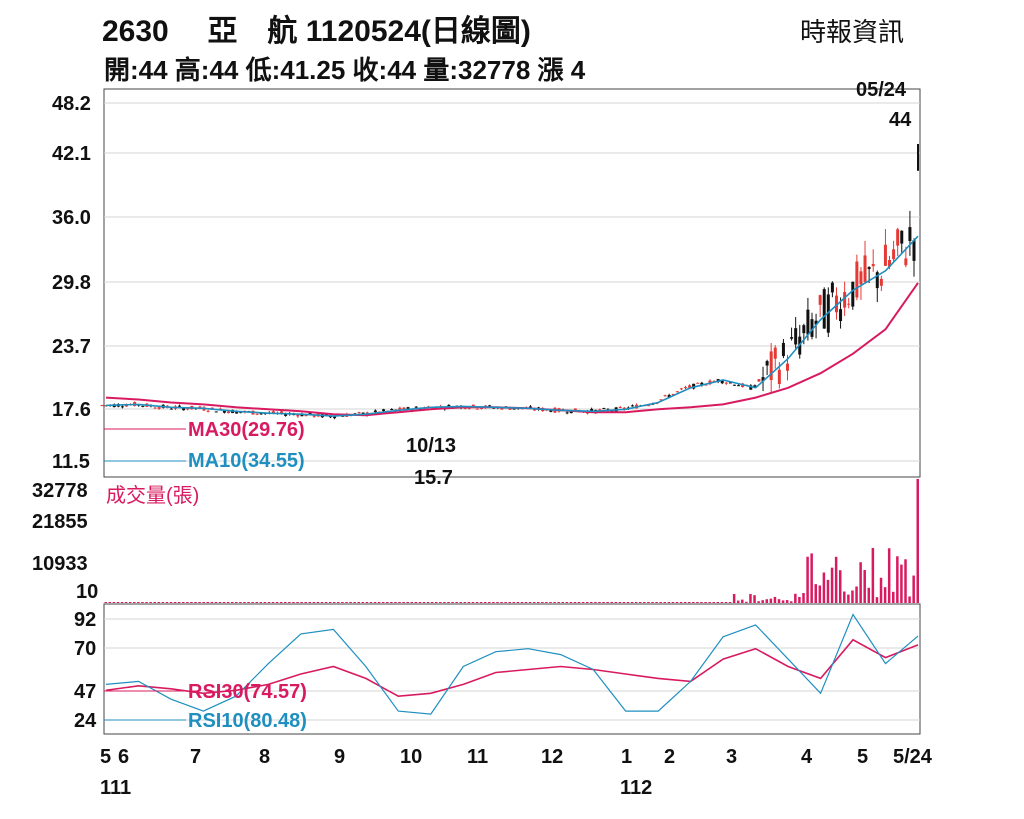 The width and height of the screenshot is (1024, 819). What do you see at coordinates (626, 757) in the screenshot?
I see `x-tick-label: 1` at bounding box center [626, 757].